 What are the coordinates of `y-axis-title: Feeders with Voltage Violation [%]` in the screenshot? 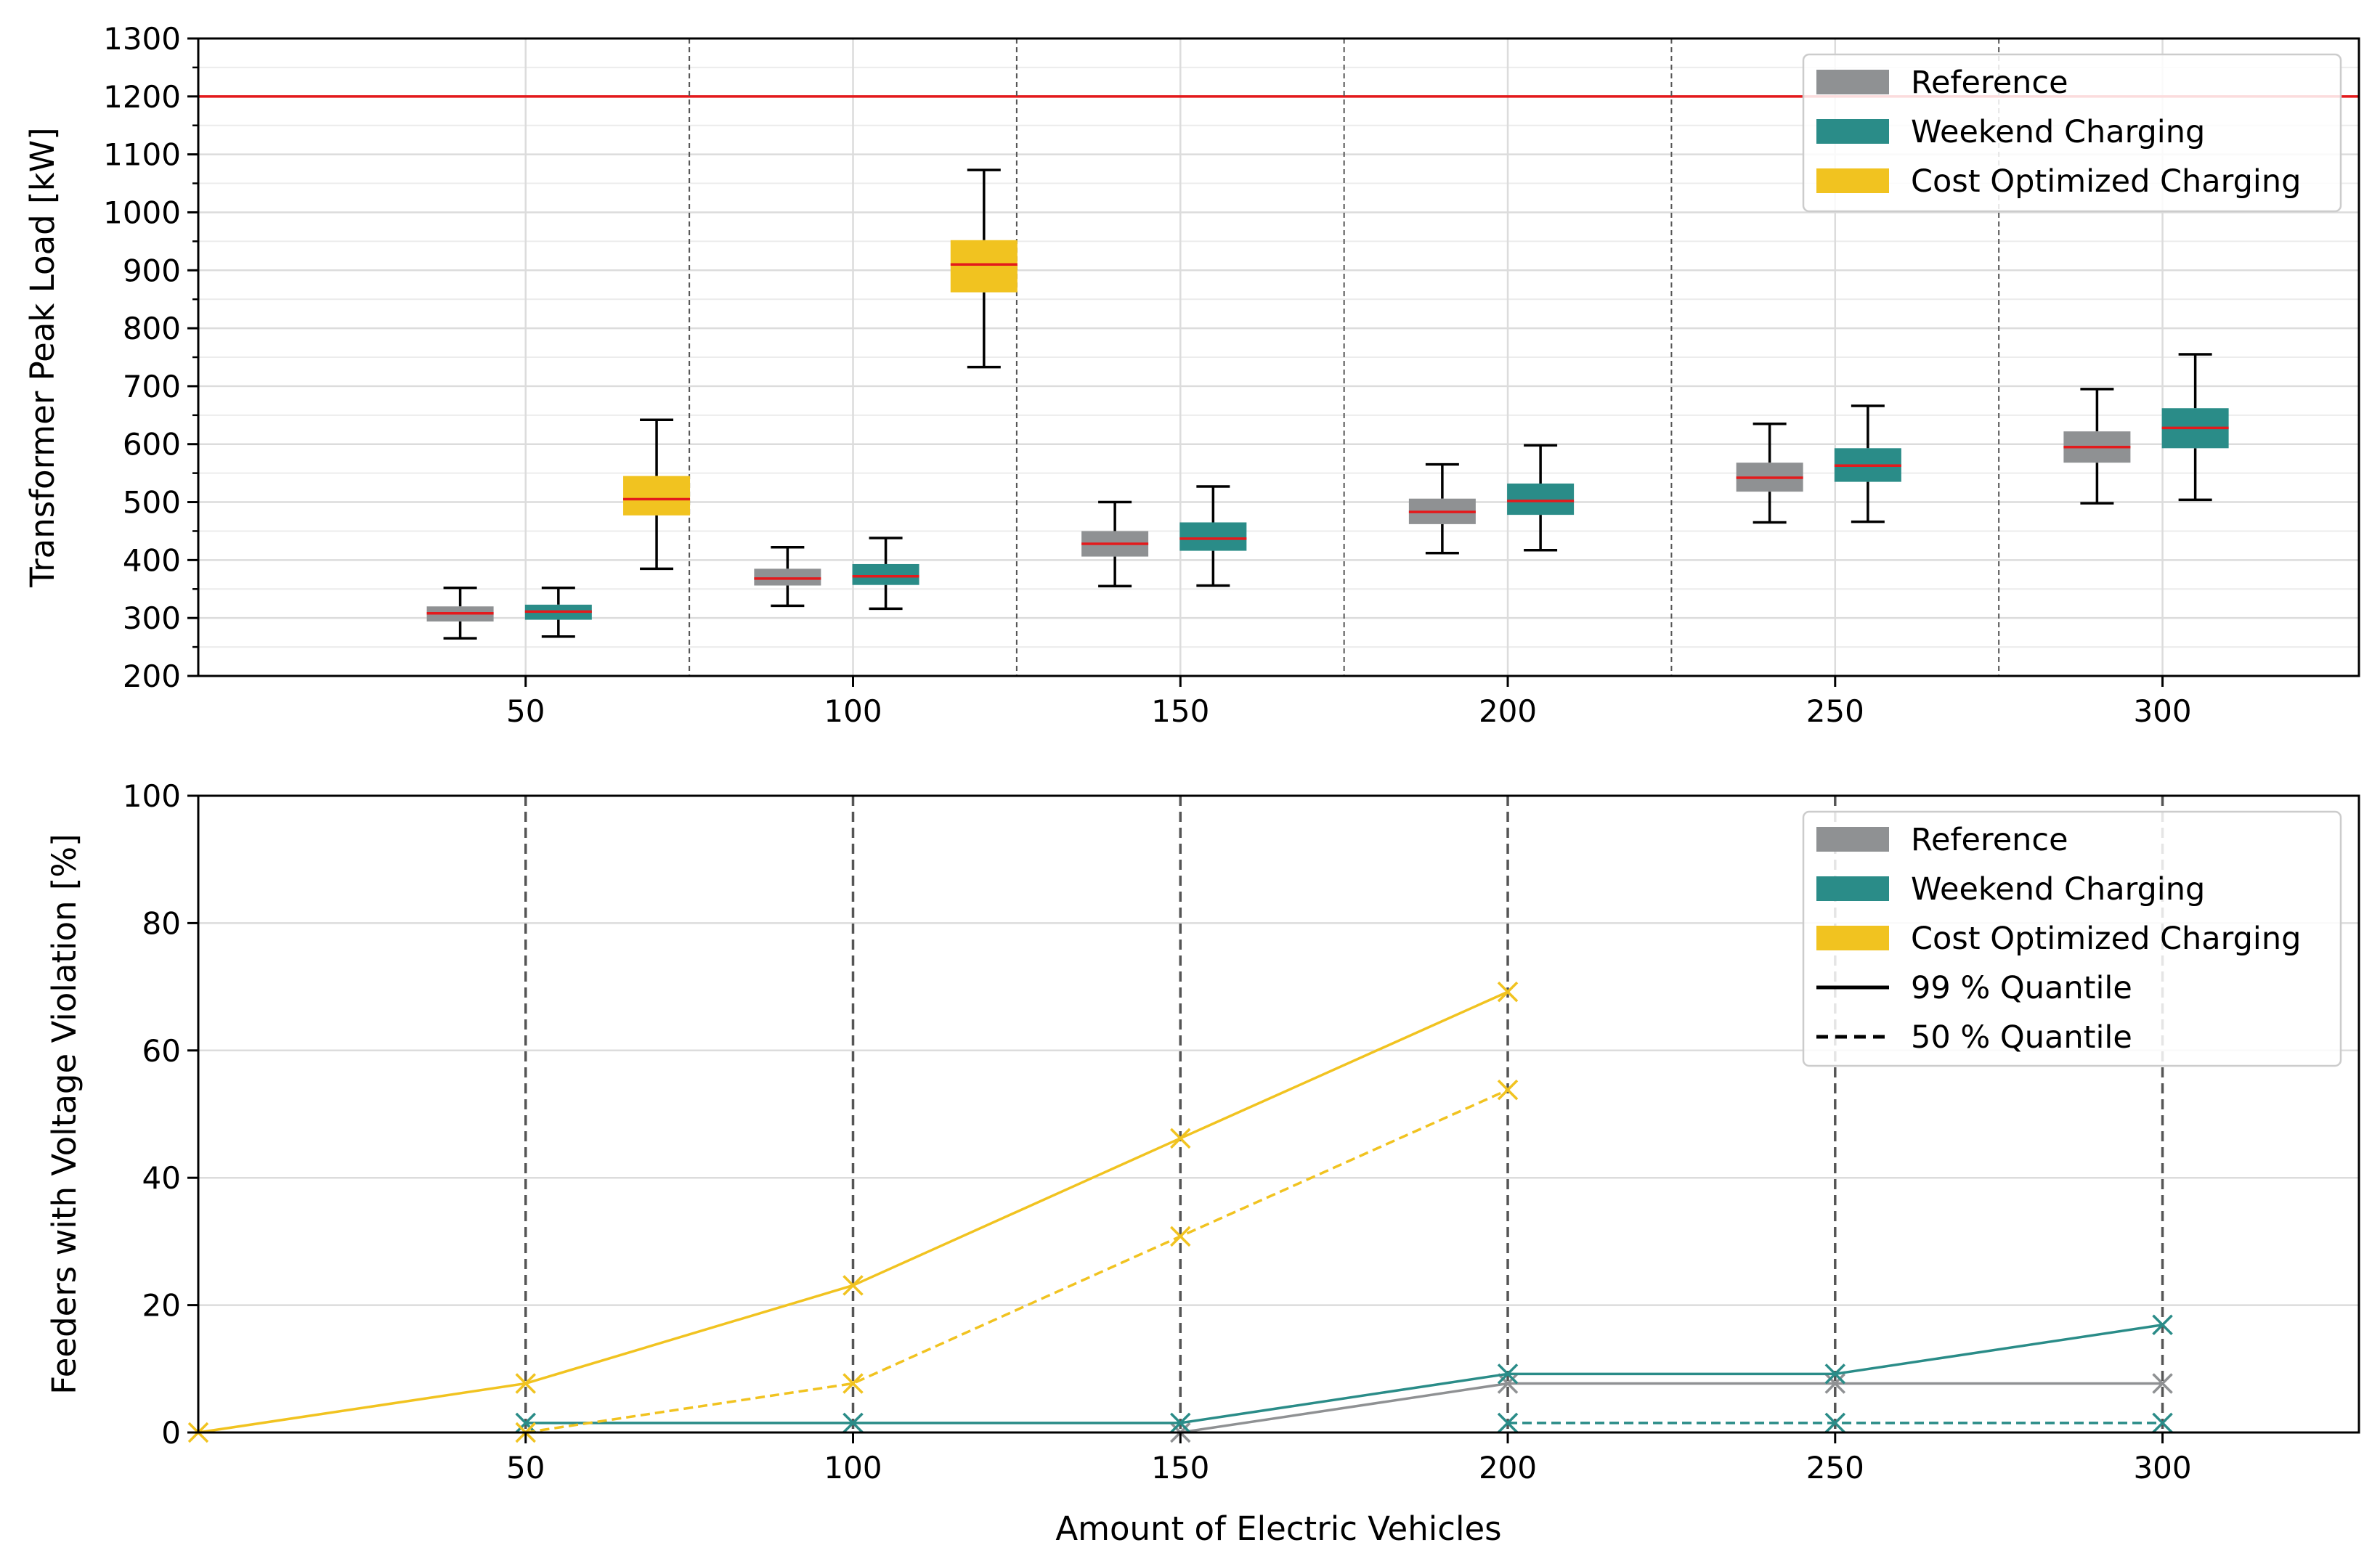 It's located at (64, 1114).